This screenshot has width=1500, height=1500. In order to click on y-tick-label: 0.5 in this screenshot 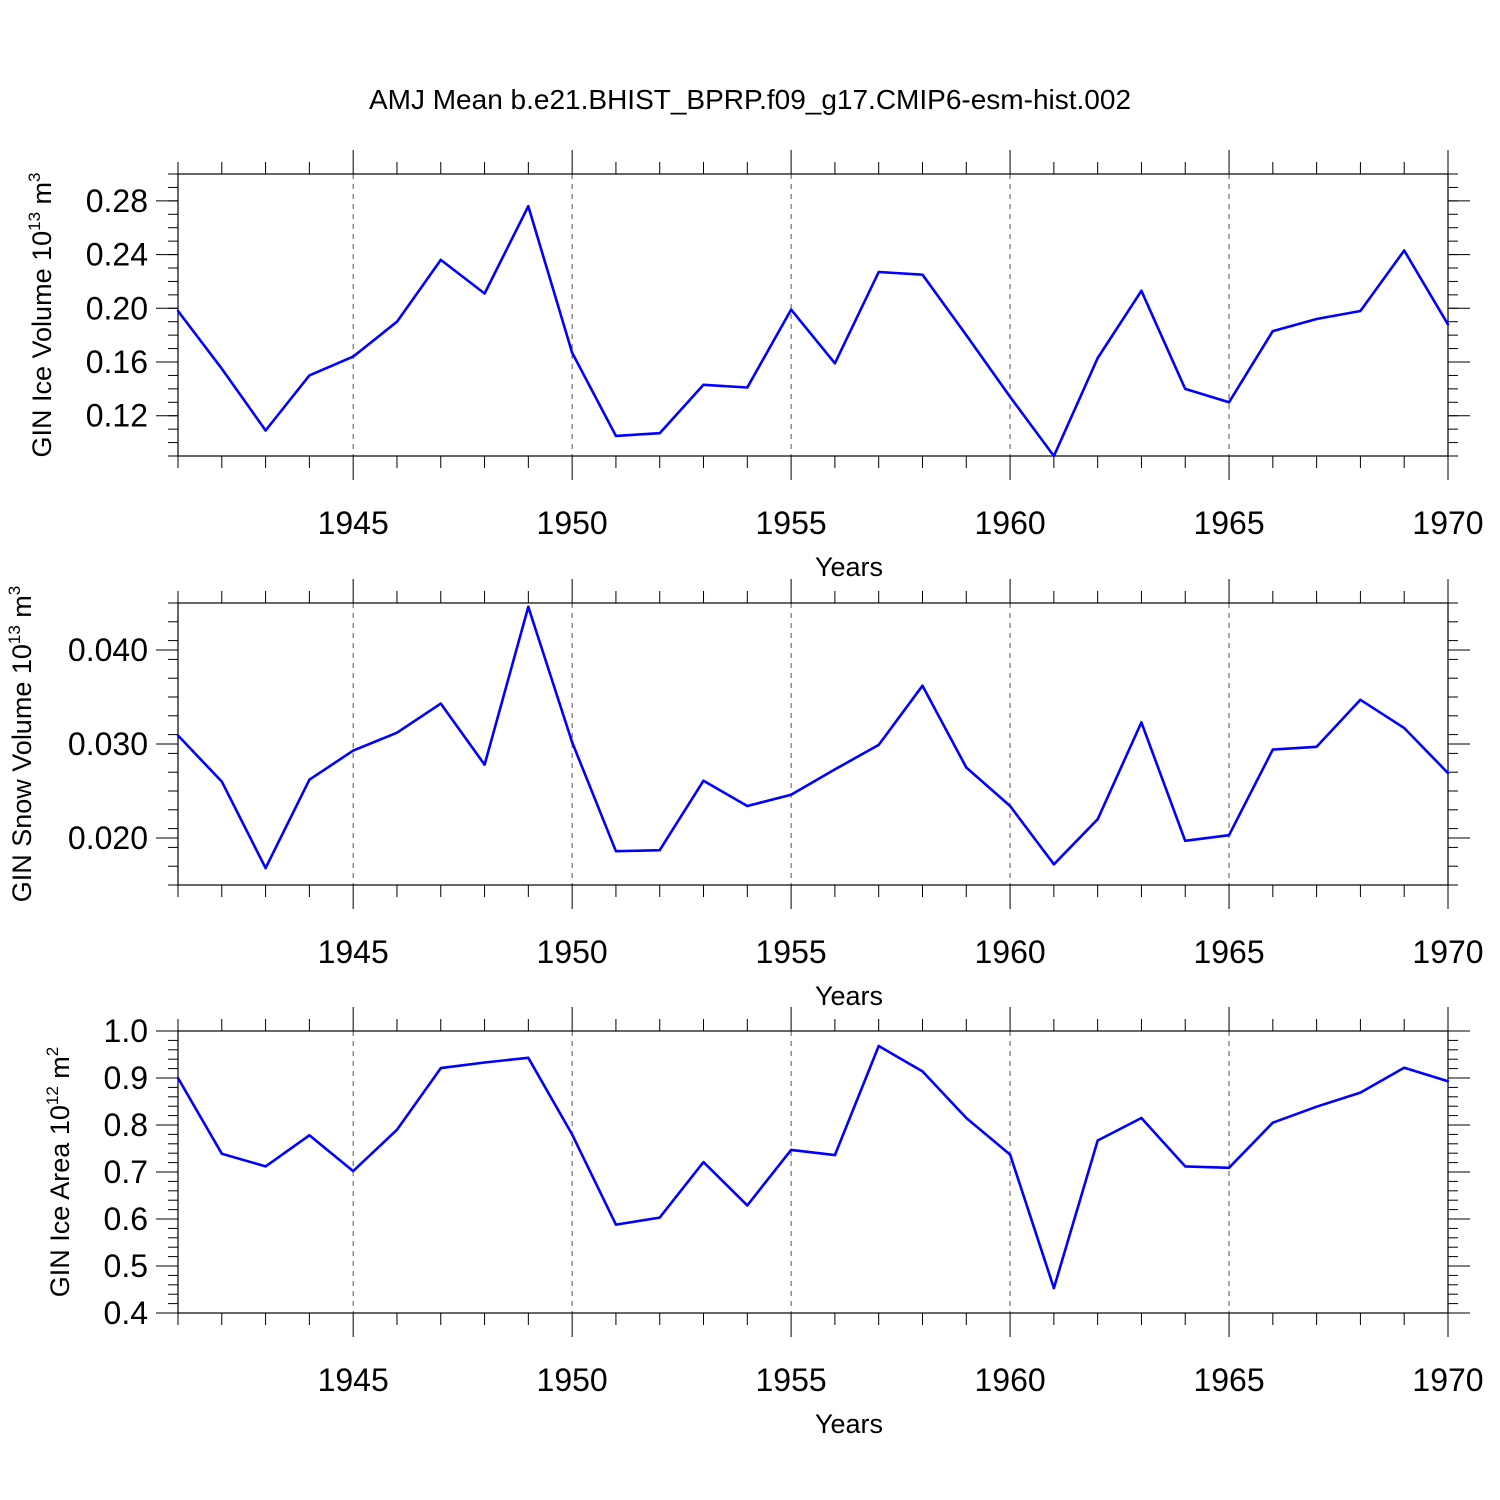, I will do `click(126, 1266)`.